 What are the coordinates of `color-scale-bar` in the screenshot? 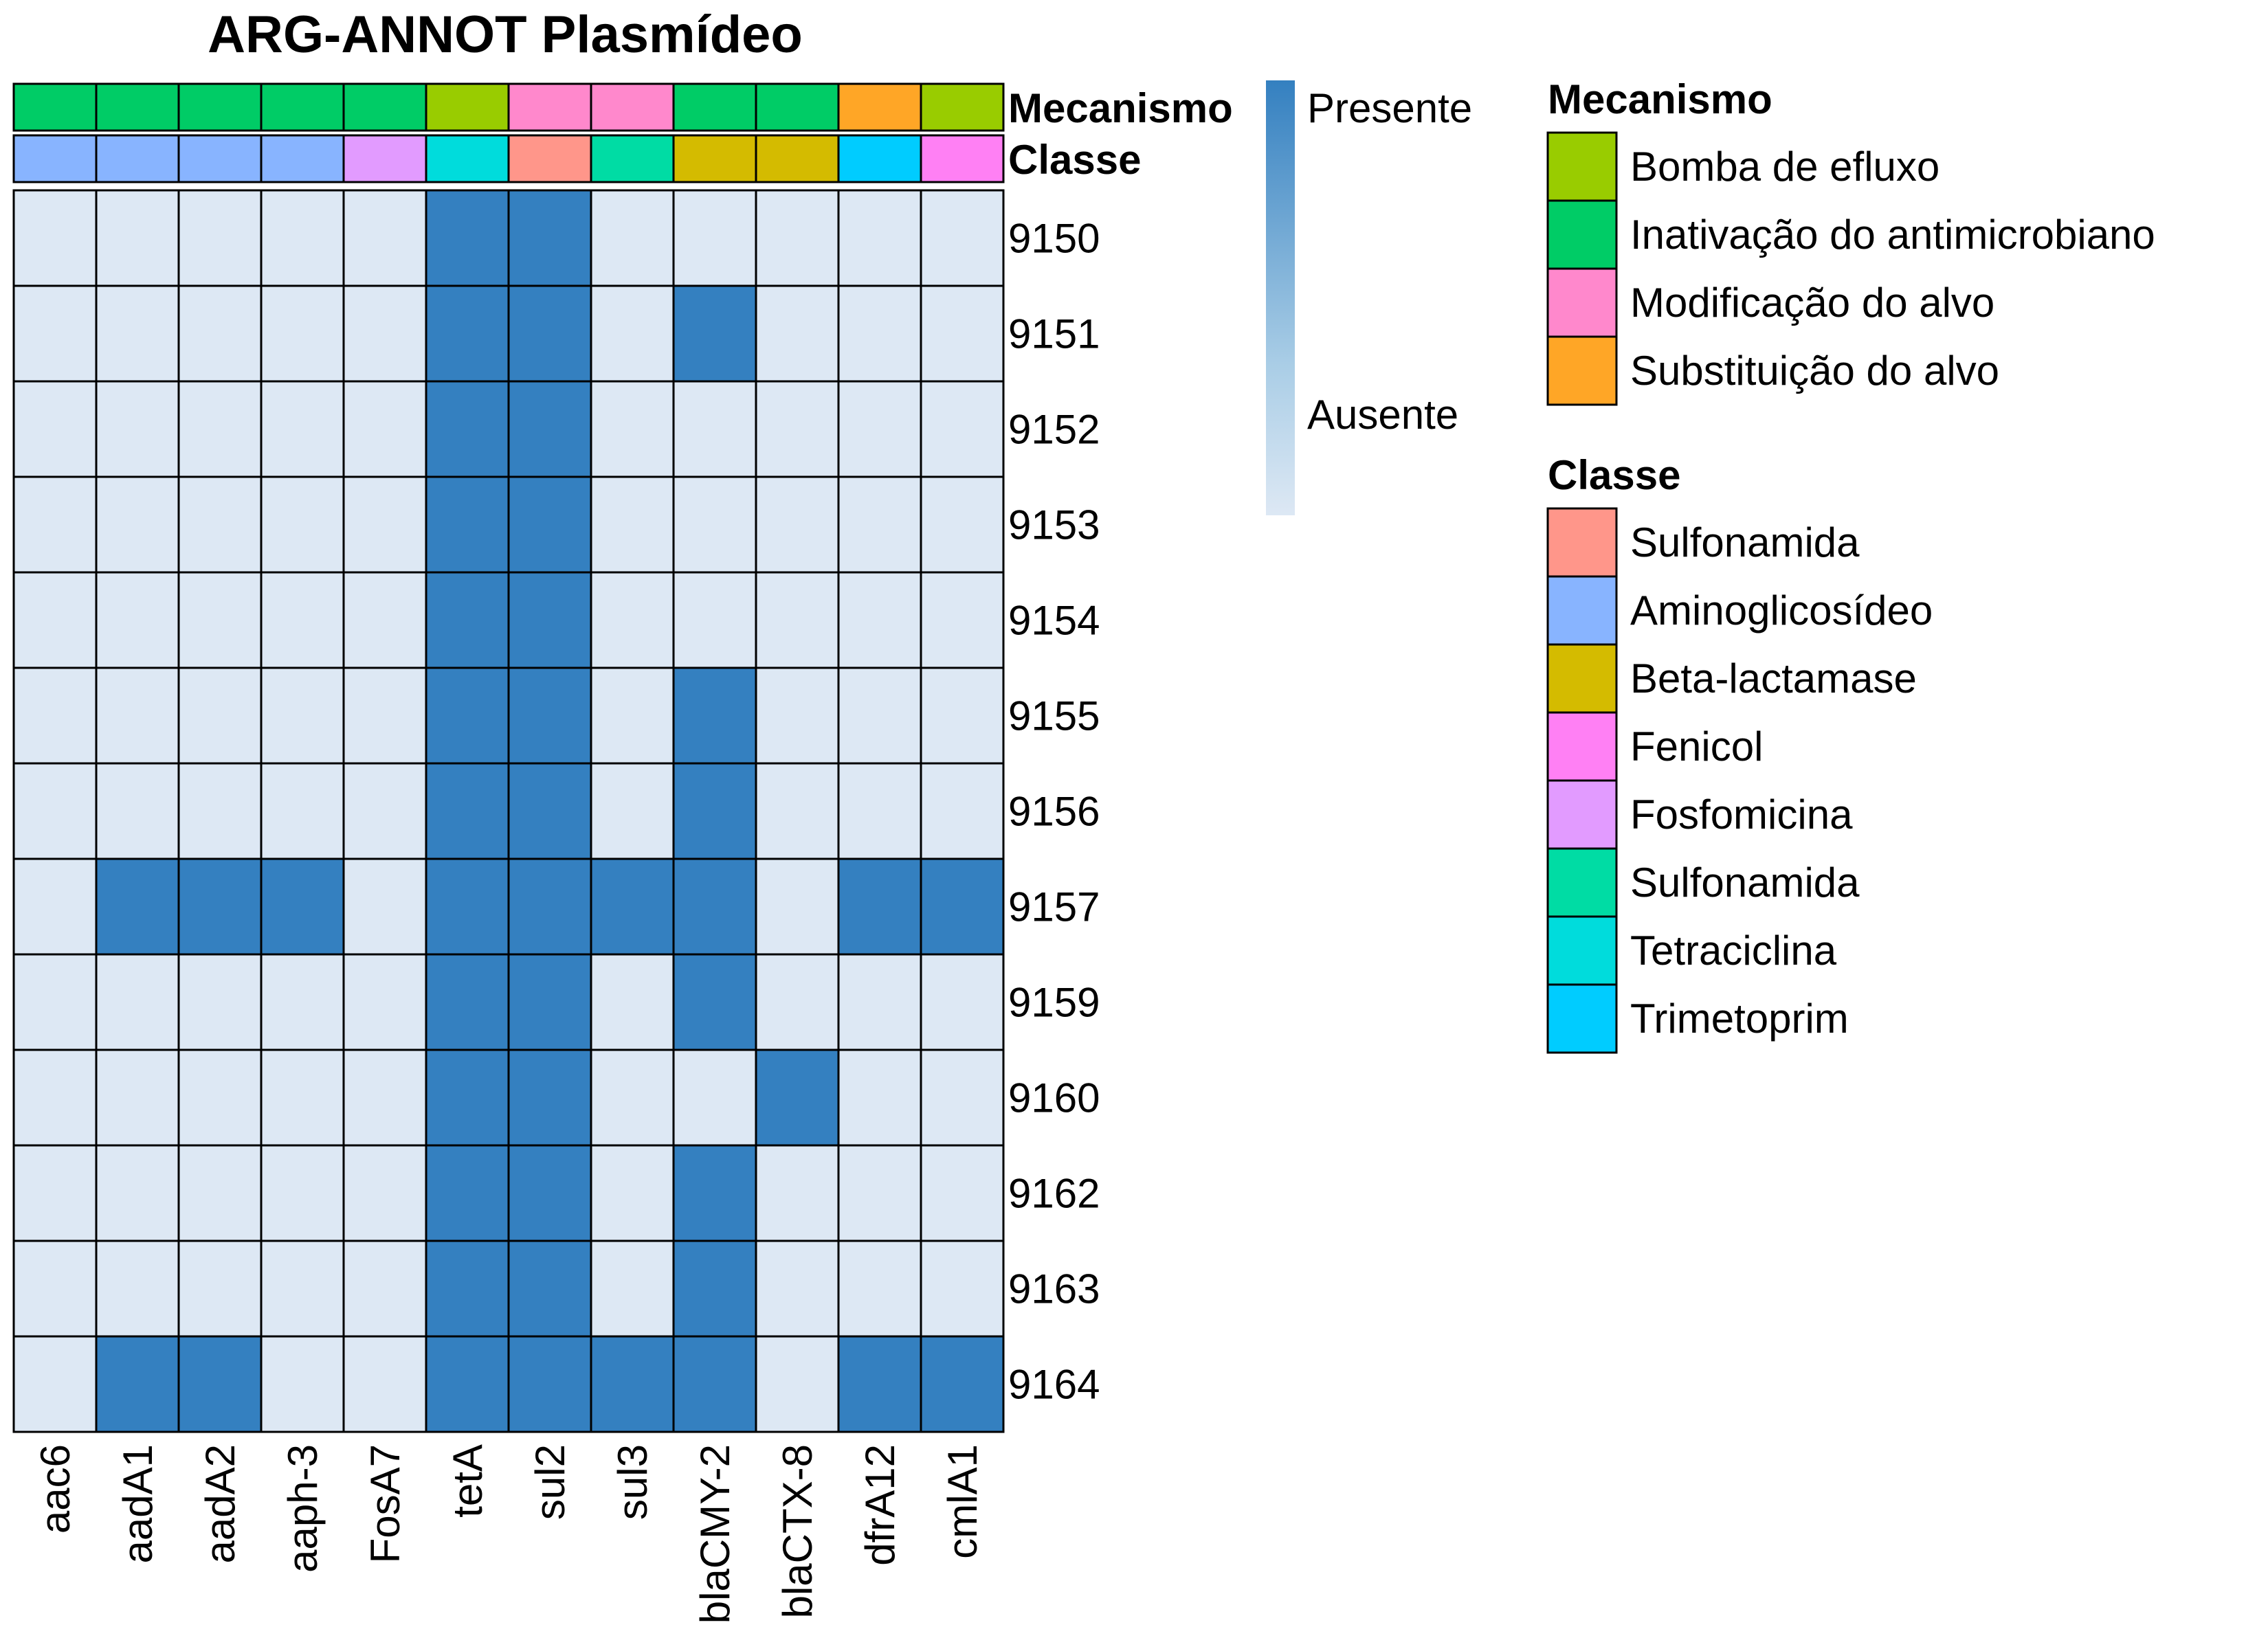 It's located at (1280, 297).